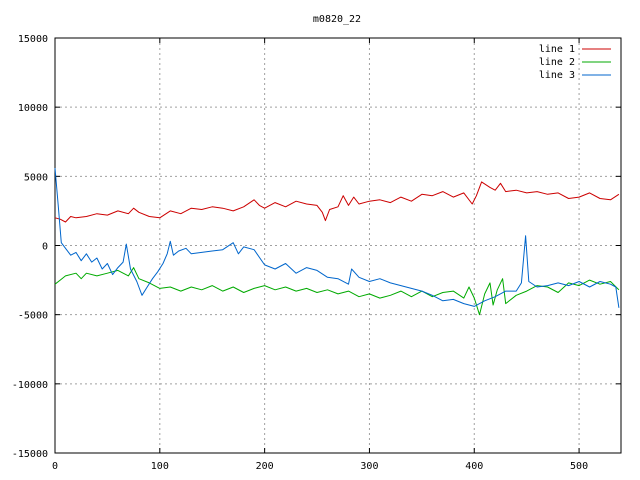 Image resolution: width=640 pixels, height=480 pixels. Describe the element at coordinates (557, 62) in the screenshot. I see `legend-label-2: line 2` at that location.